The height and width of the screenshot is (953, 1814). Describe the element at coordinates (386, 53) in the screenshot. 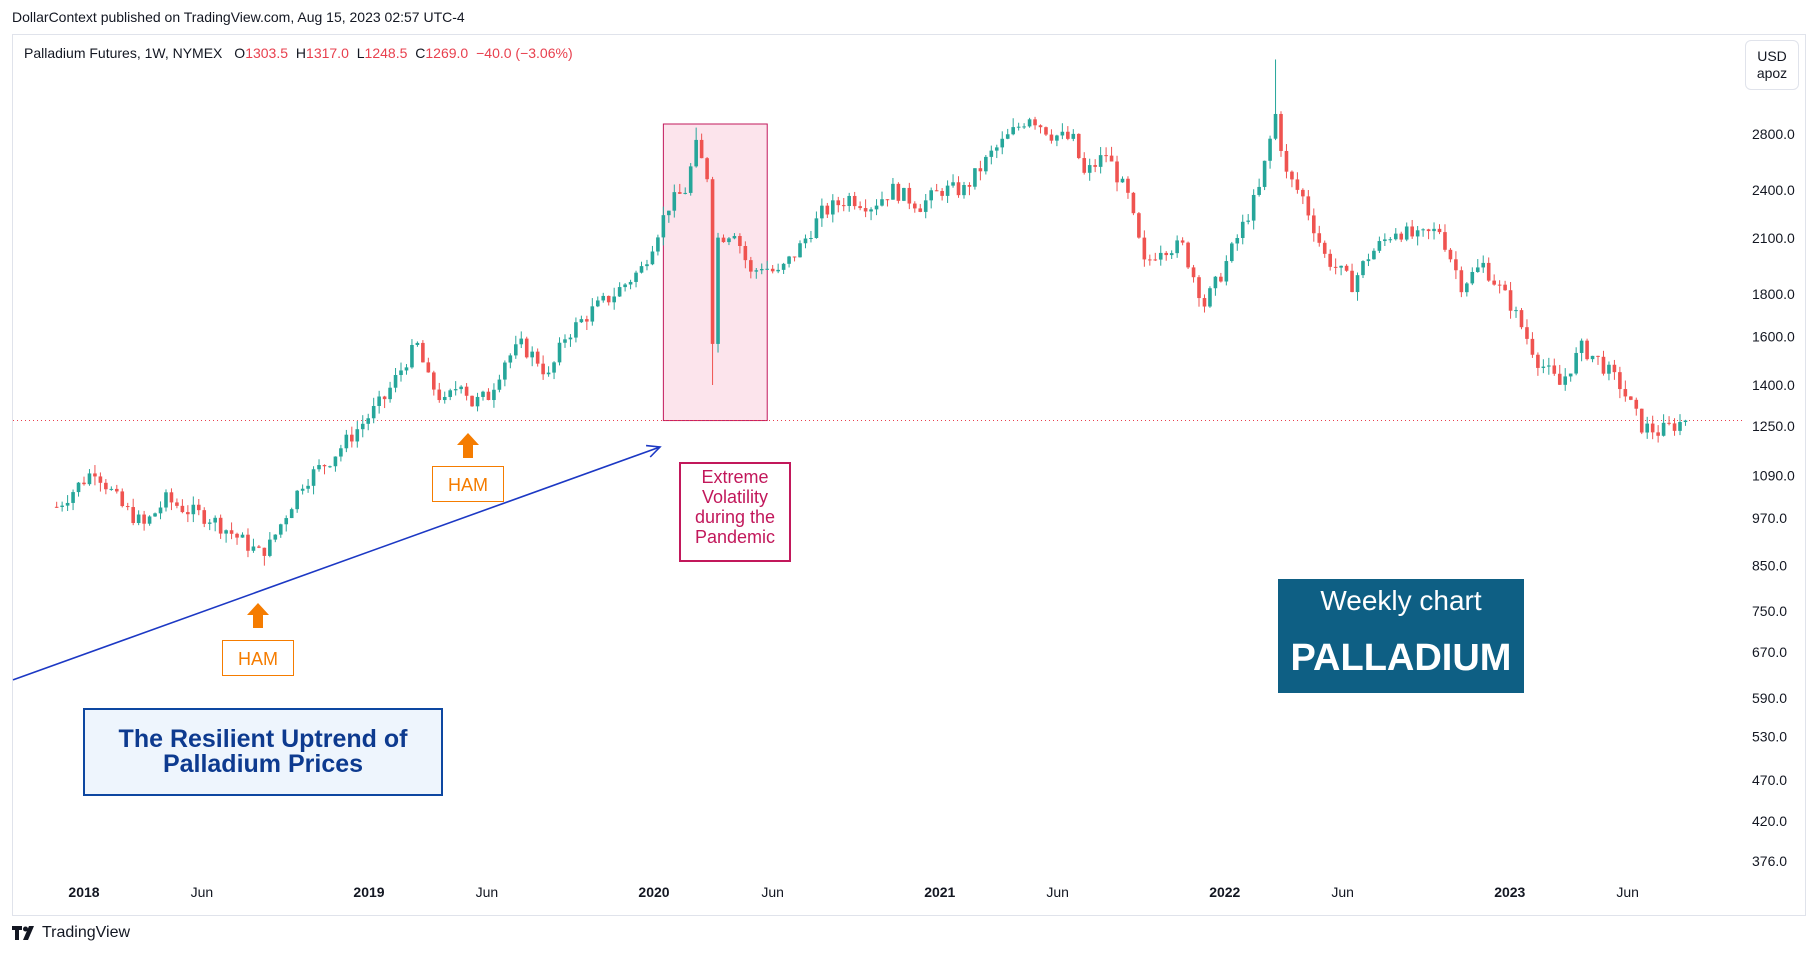

I see `low-value: 1248.5` at that location.